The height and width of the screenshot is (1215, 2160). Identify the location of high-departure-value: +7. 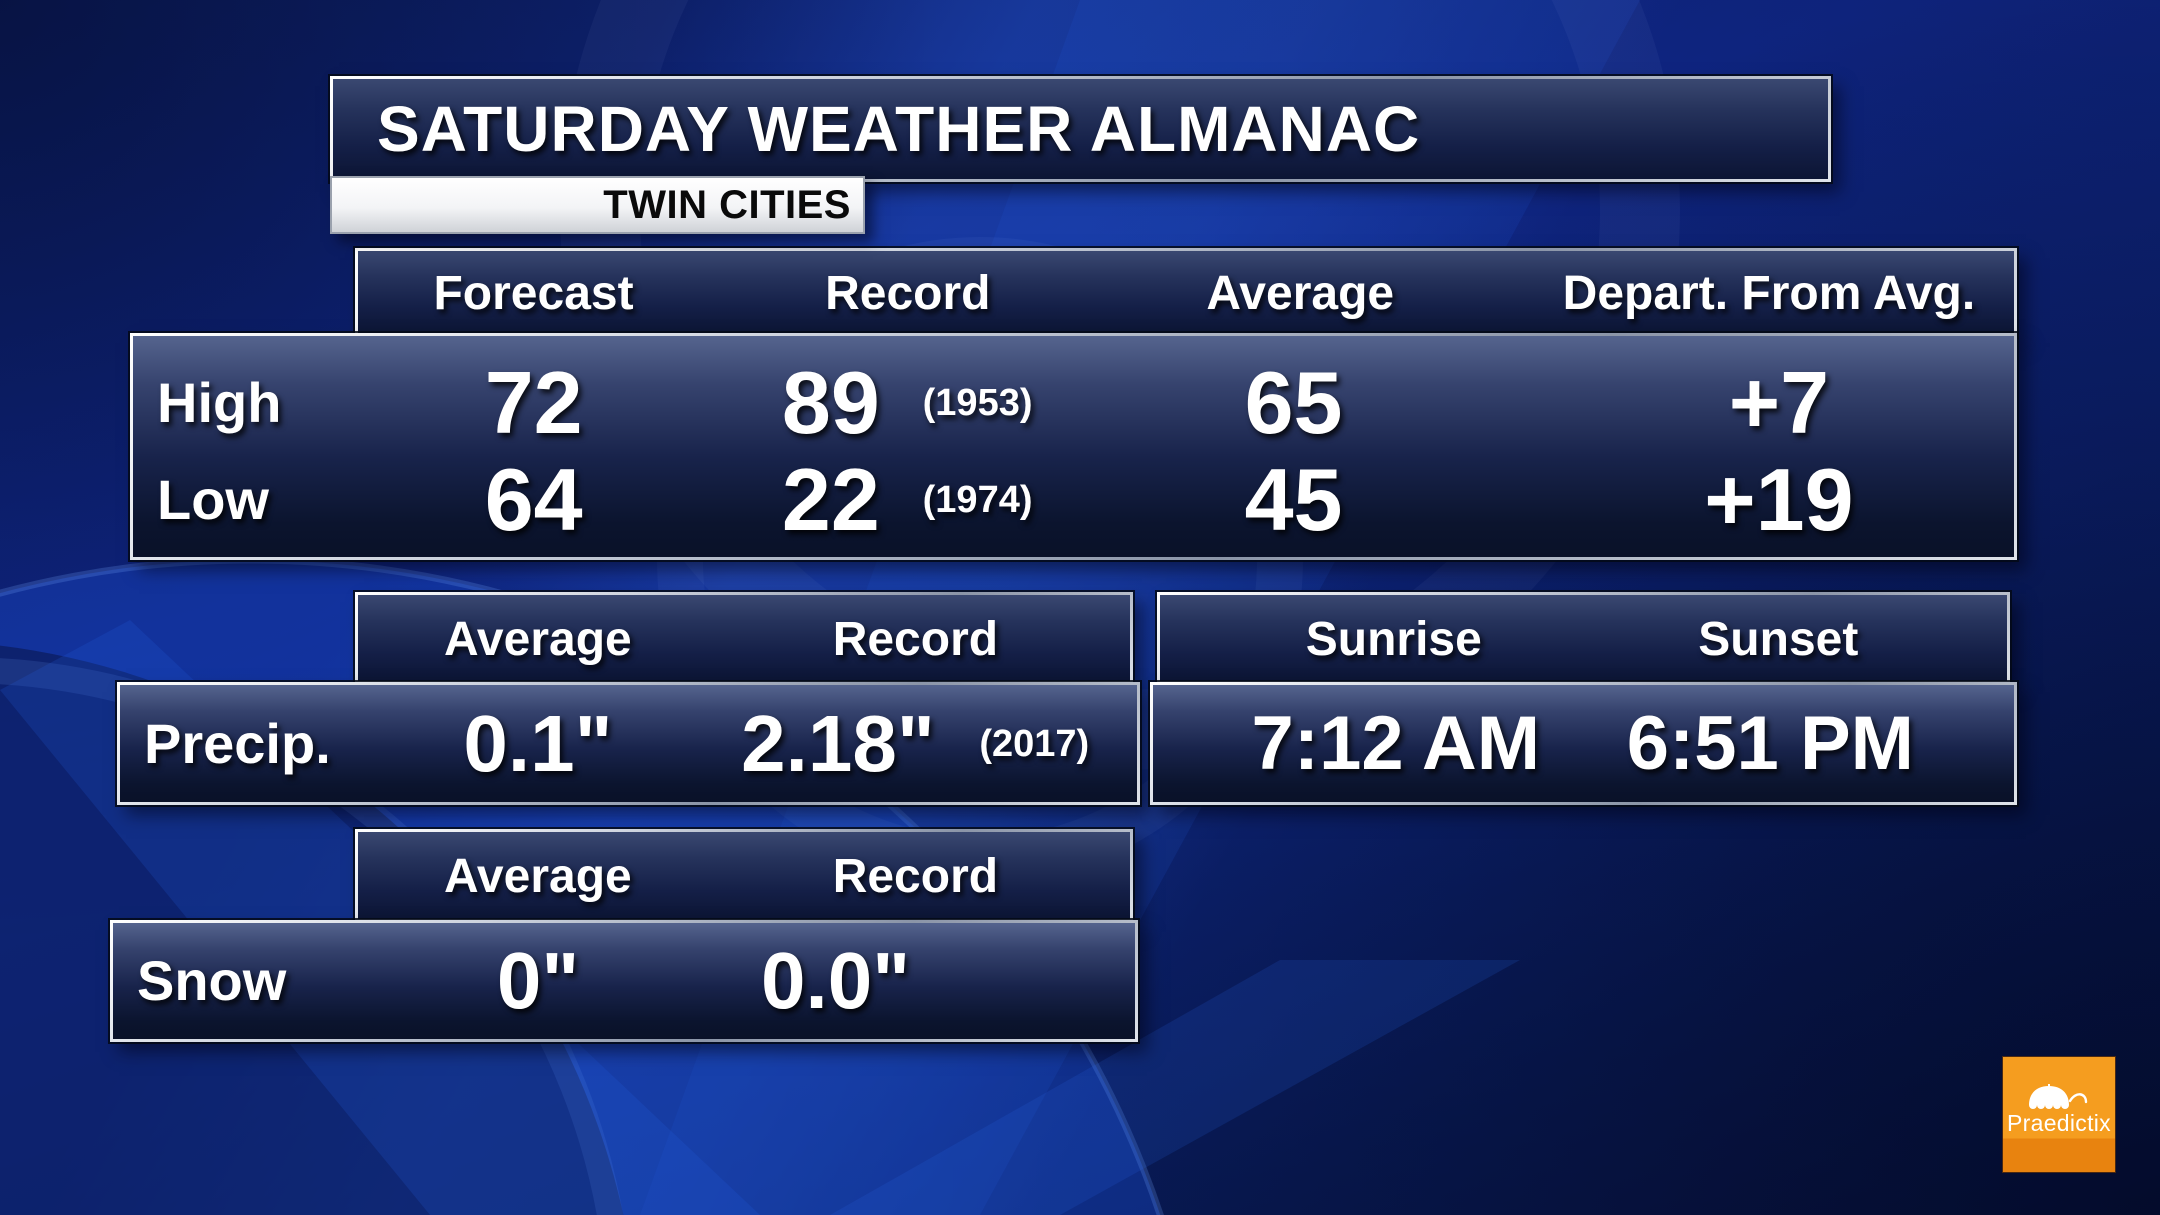
(1779, 403).